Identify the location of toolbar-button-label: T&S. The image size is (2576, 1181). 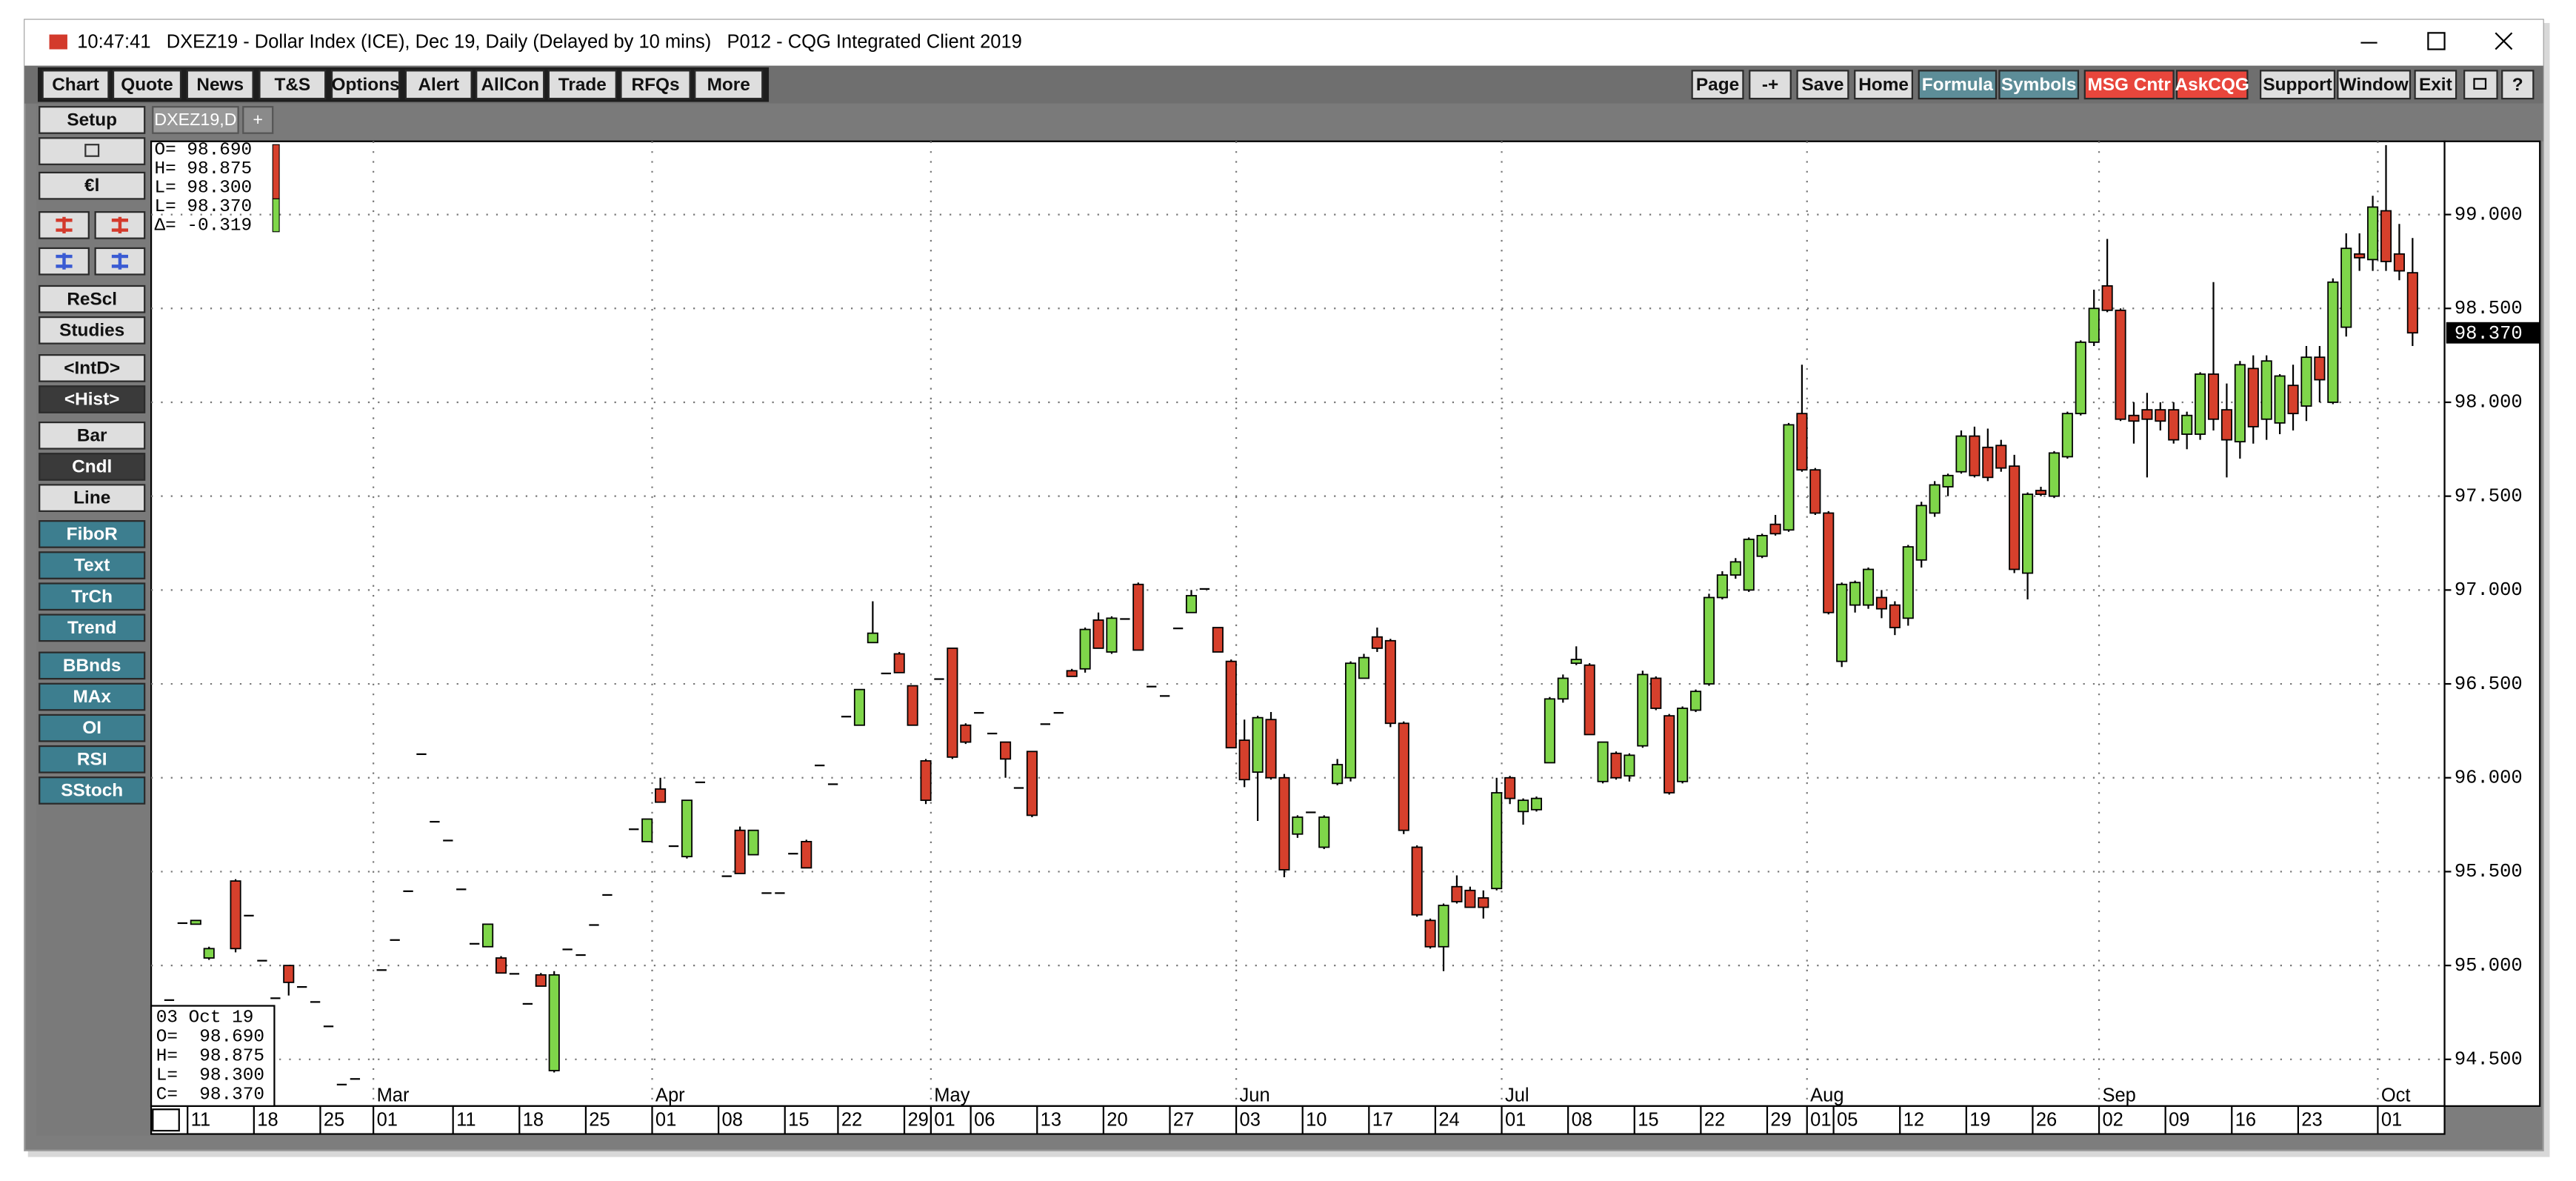
(292, 85).